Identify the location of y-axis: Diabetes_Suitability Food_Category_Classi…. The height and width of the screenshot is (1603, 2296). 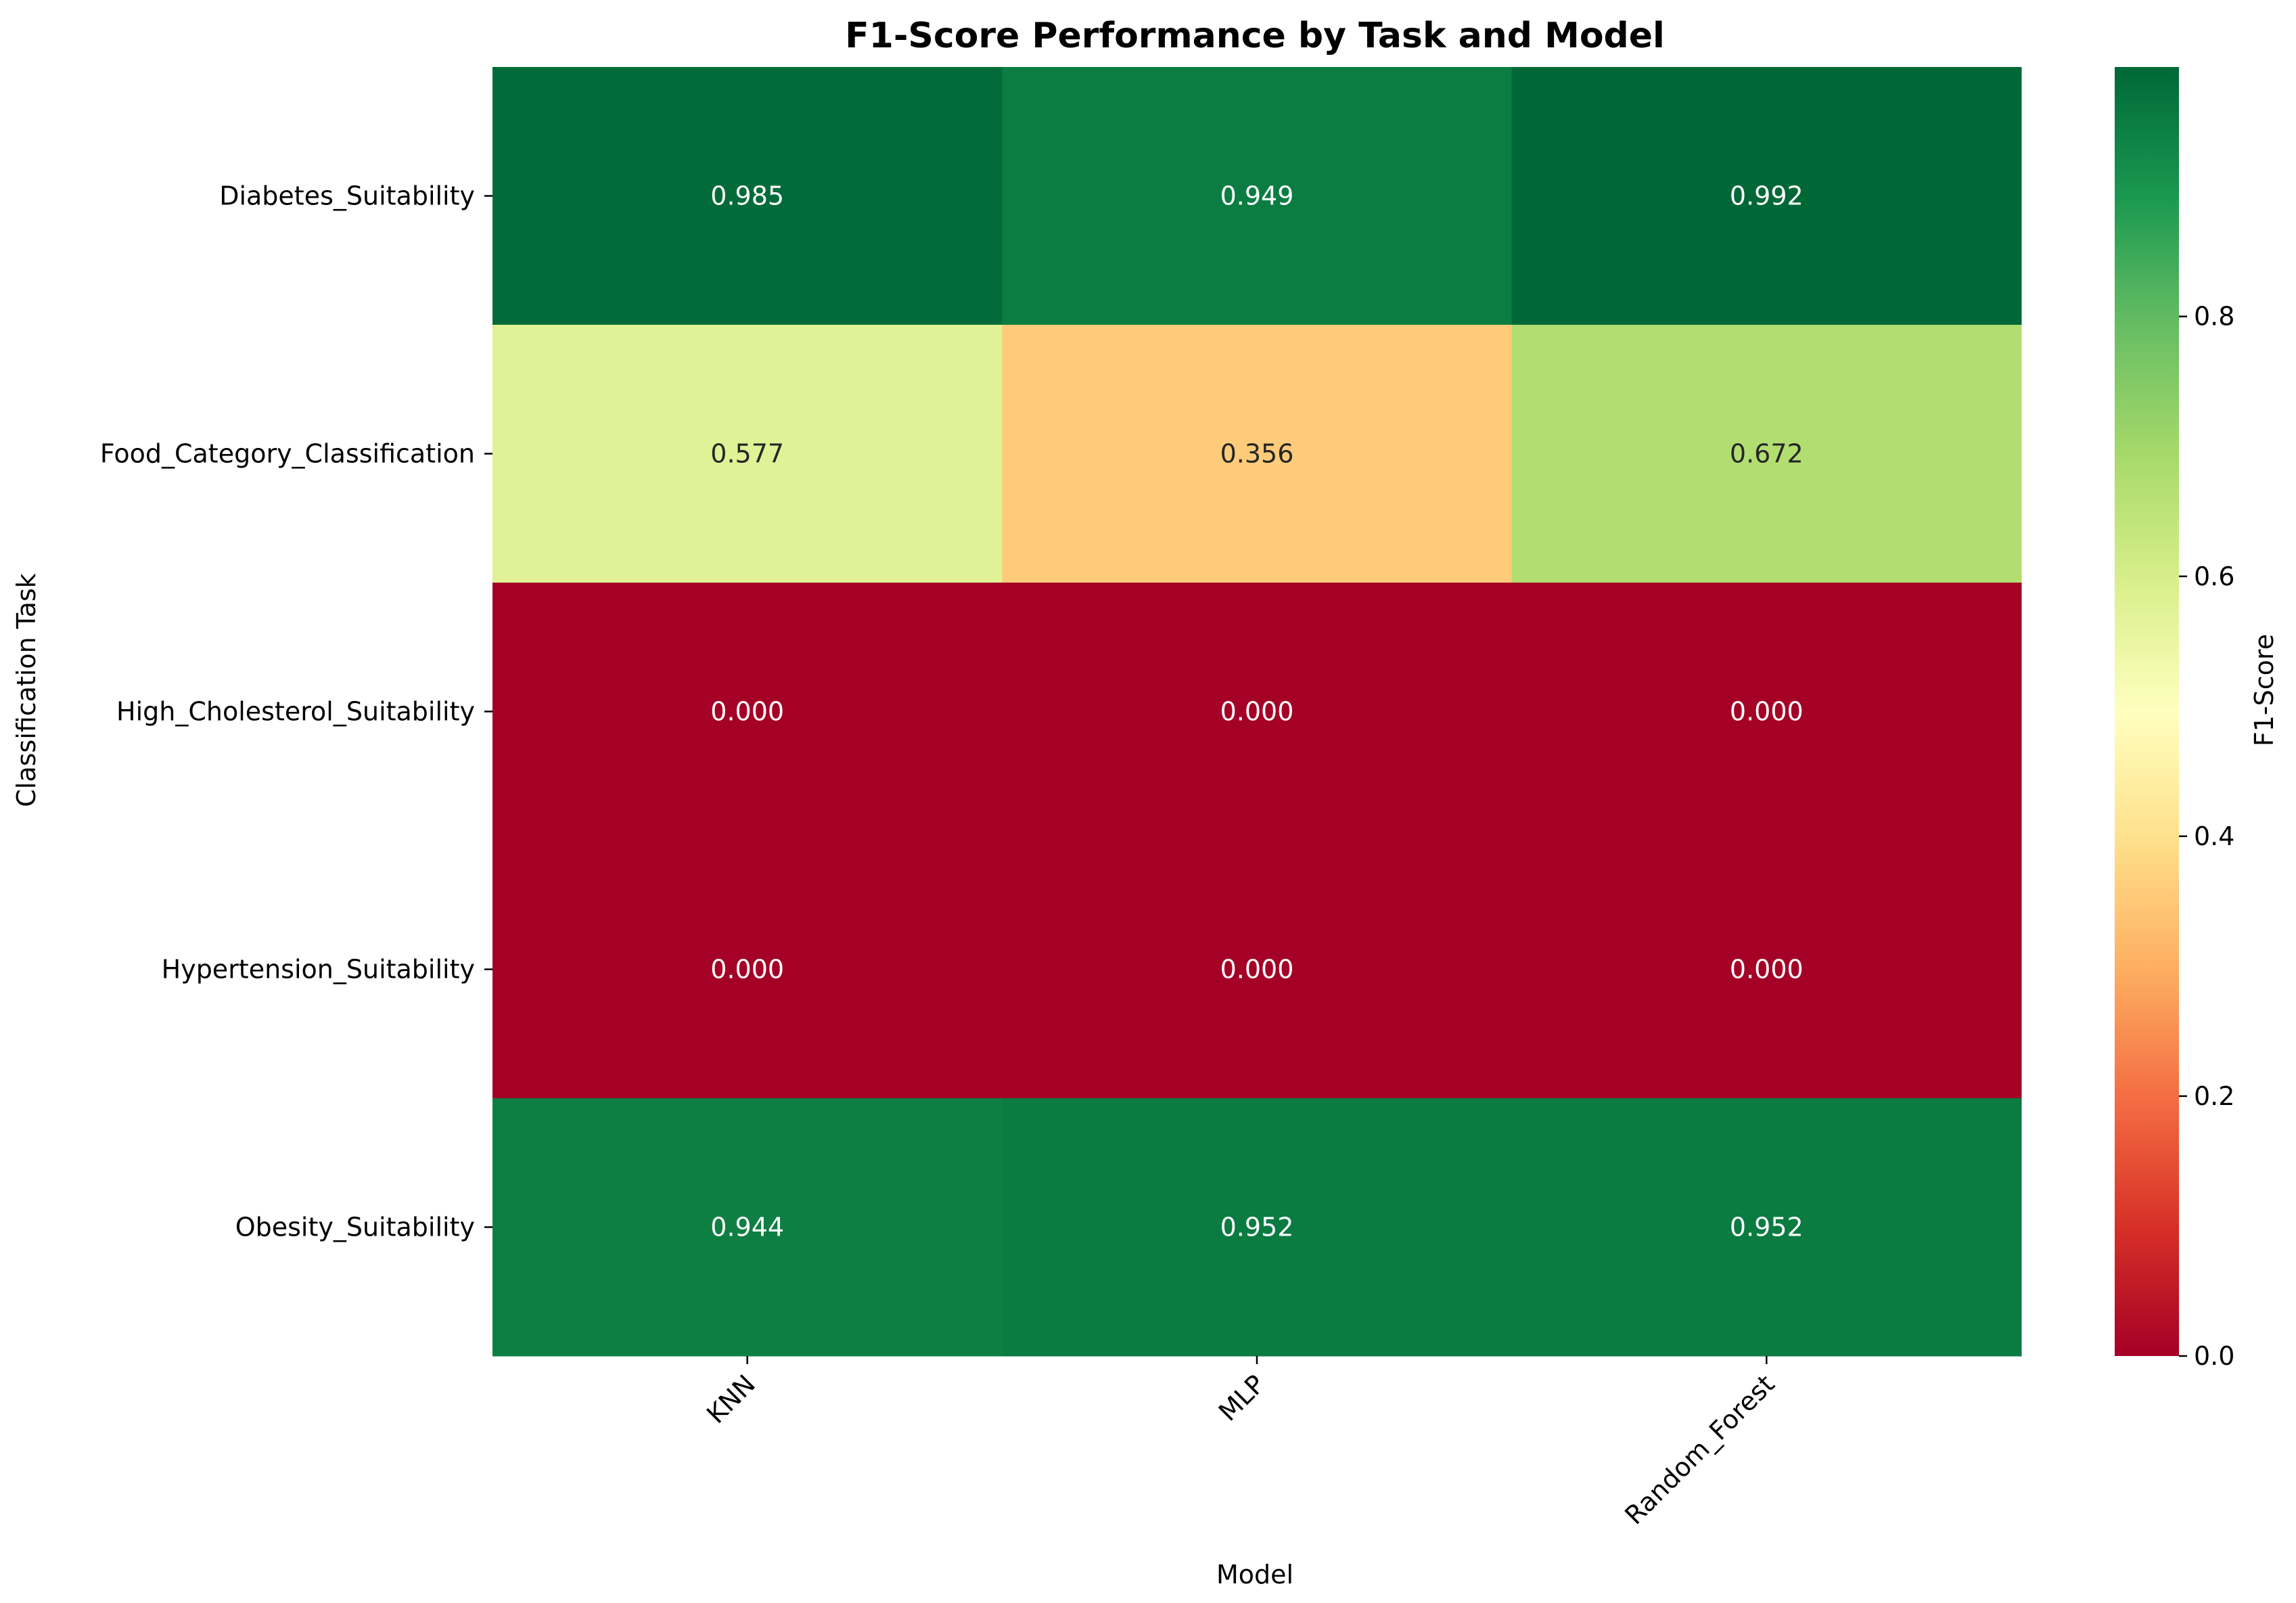
(296, 711).